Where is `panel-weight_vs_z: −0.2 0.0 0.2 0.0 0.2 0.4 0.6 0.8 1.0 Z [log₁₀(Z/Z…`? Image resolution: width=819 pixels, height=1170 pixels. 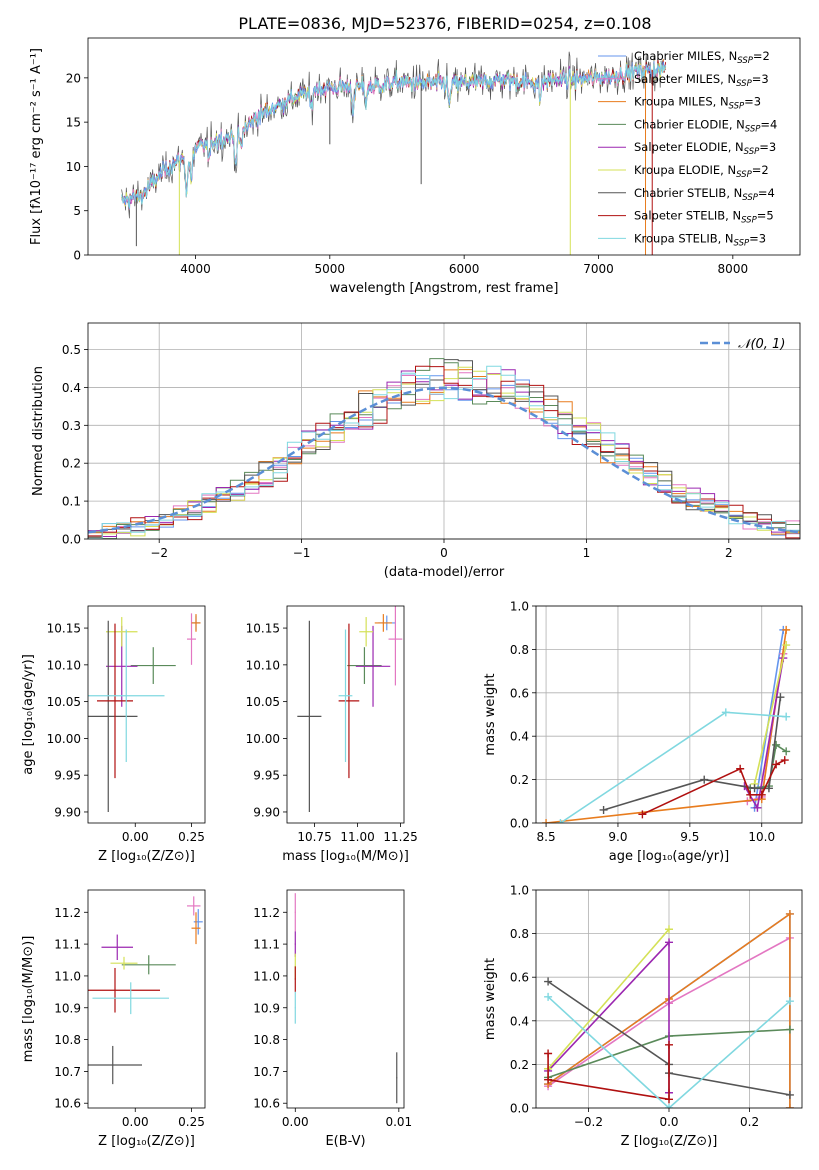
panel-weight_vs_z: −0.2 0.0 0.2 0.0 0.2 0.4 0.6 0.8 1.0 Z [log₁₀(Z/Z… is located at coordinates (643, 1016).